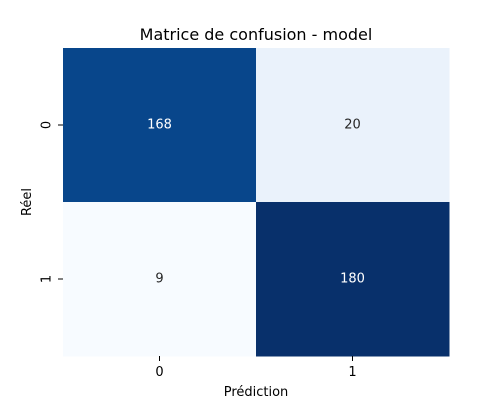 This screenshot has height=405, width=500. I want to click on cell-value-label-1-1: 180, so click(352, 279).